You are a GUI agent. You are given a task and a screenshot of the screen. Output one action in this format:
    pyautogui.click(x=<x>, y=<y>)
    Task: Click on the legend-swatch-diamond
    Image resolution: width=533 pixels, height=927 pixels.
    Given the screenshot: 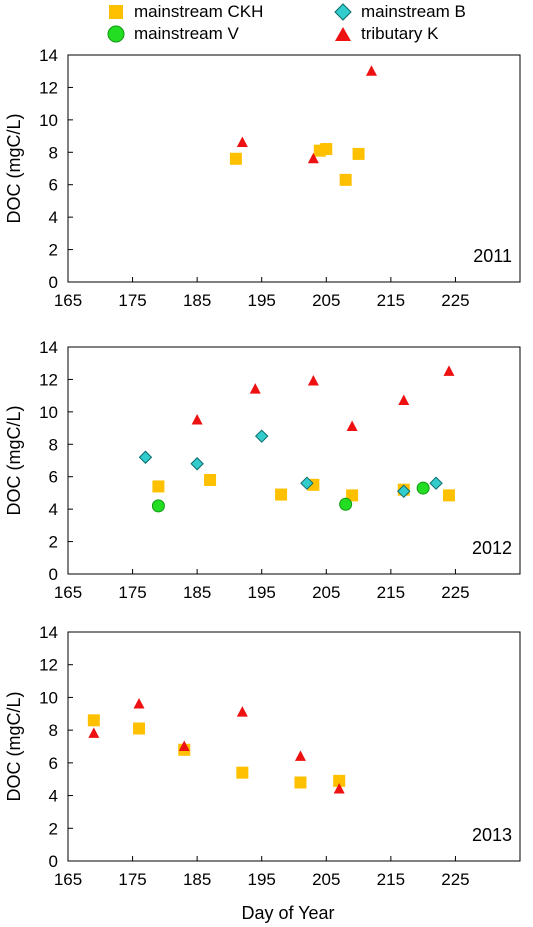 What is the action you would take?
    pyautogui.click(x=343, y=12)
    